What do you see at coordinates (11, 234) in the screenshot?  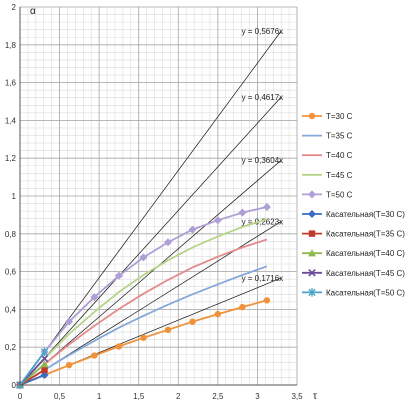 I see `y-tick-label: 0,8` at bounding box center [11, 234].